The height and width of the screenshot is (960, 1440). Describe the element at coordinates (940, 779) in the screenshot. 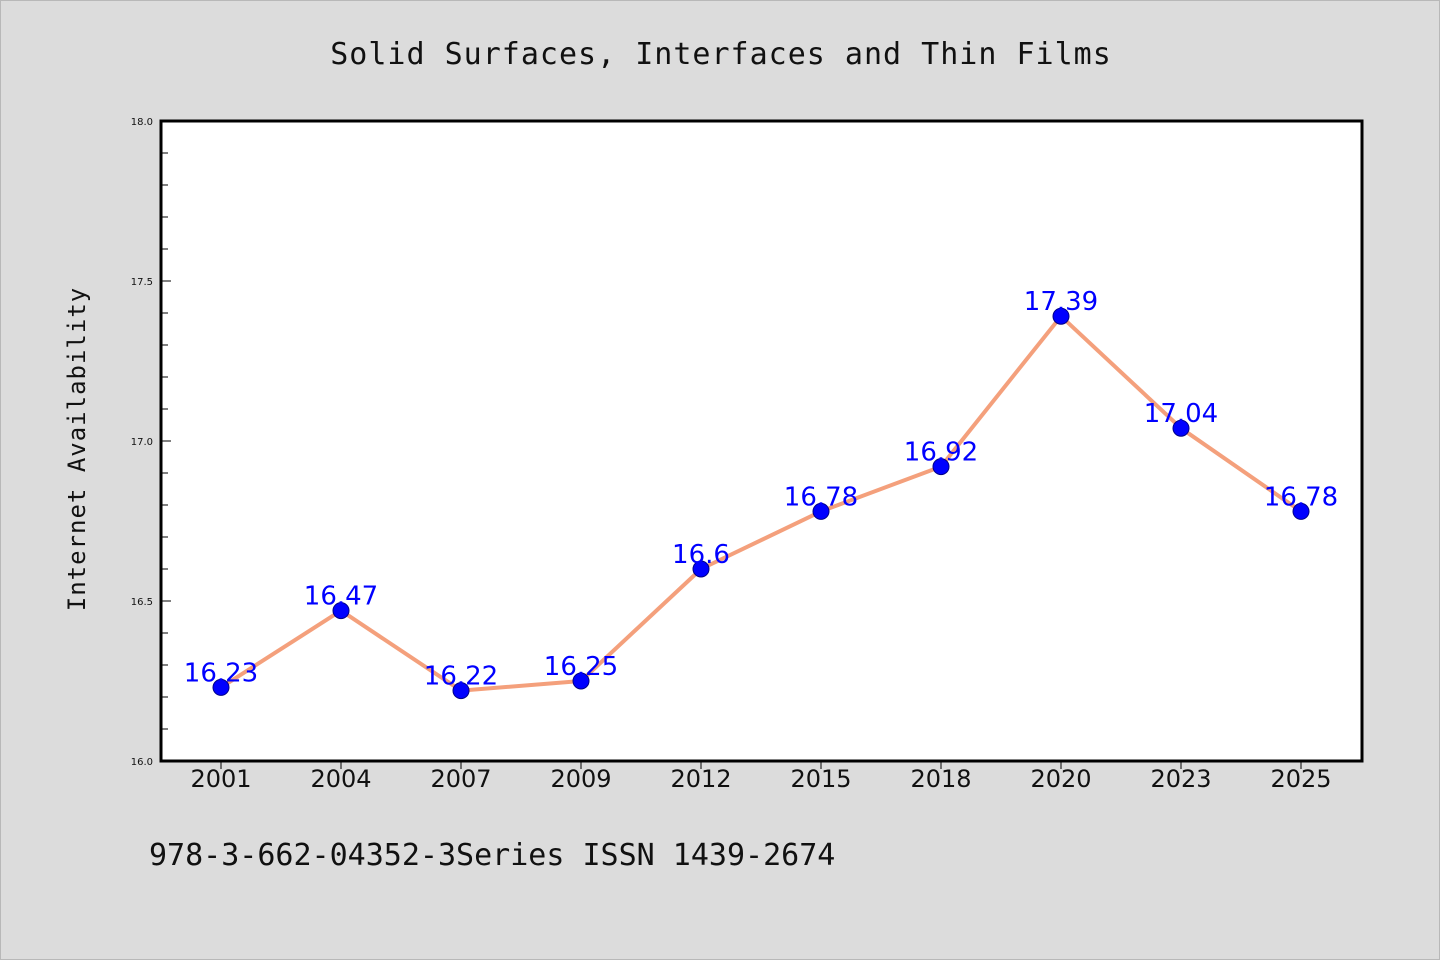

I see `x-tick-label: 2018` at that location.